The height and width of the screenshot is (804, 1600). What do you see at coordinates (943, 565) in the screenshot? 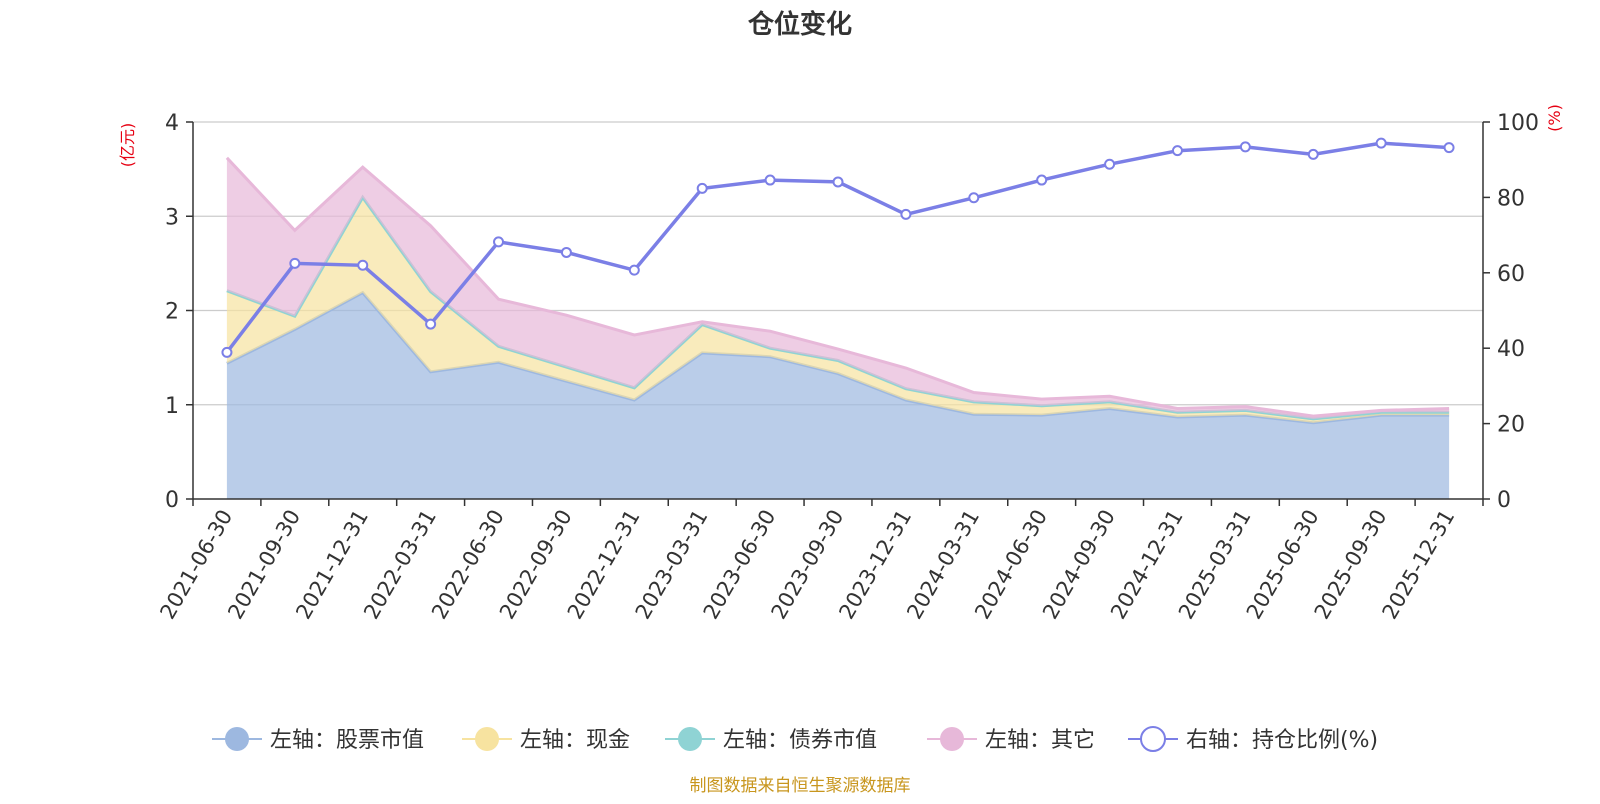
I see `x-tick-label: 2024-03-31` at bounding box center [943, 565].